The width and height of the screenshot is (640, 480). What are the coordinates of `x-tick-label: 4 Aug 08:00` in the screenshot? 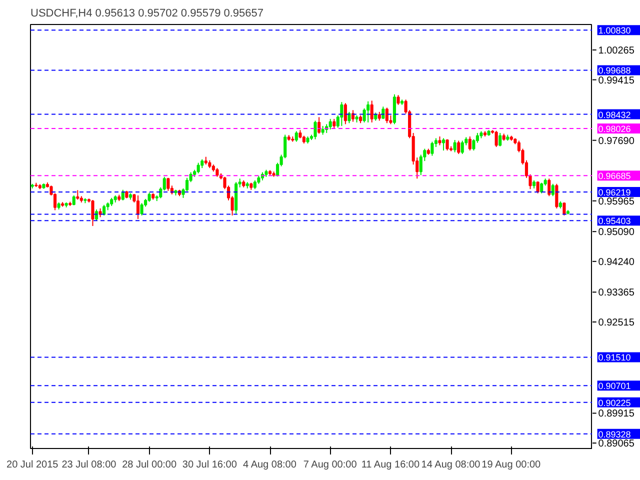 It's located at (270, 465).